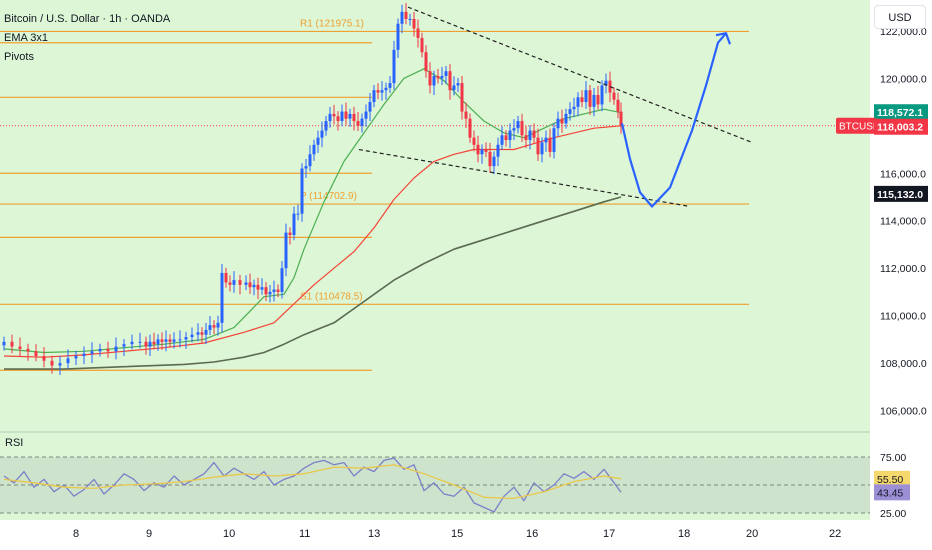  I want to click on ema-indicator-label: EMA 3x1, so click(26, 38).